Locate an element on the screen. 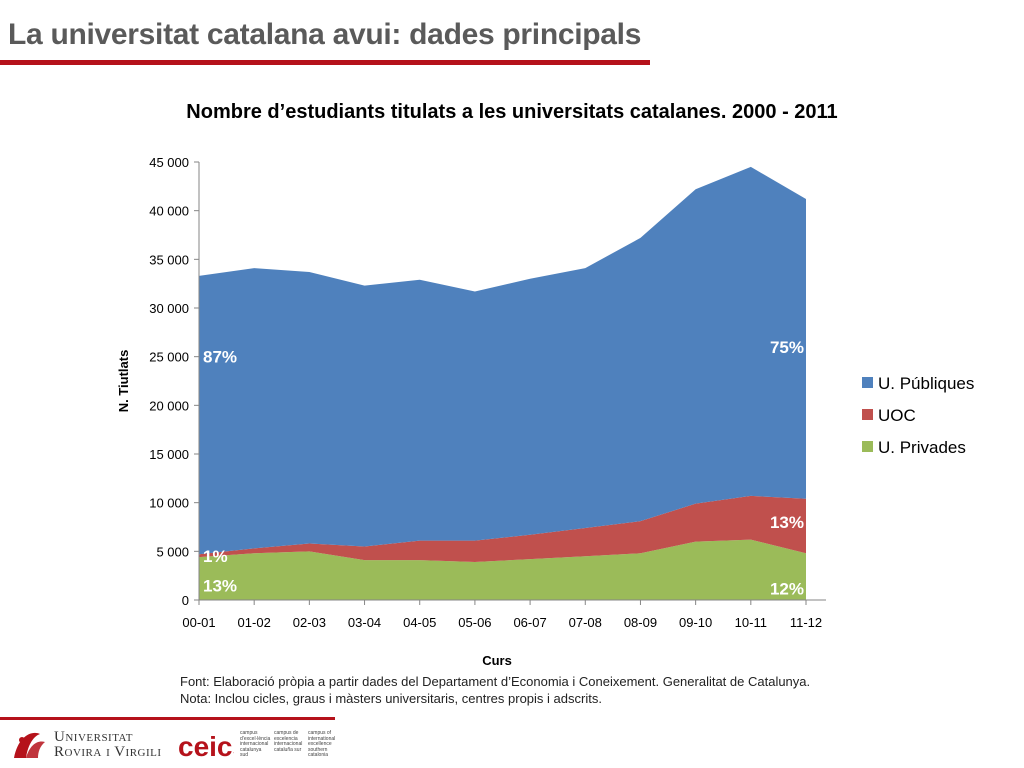 The height and width of the screenshot is (768, 1024). data-label-percent: 1% is located at coordinates (215, 556).